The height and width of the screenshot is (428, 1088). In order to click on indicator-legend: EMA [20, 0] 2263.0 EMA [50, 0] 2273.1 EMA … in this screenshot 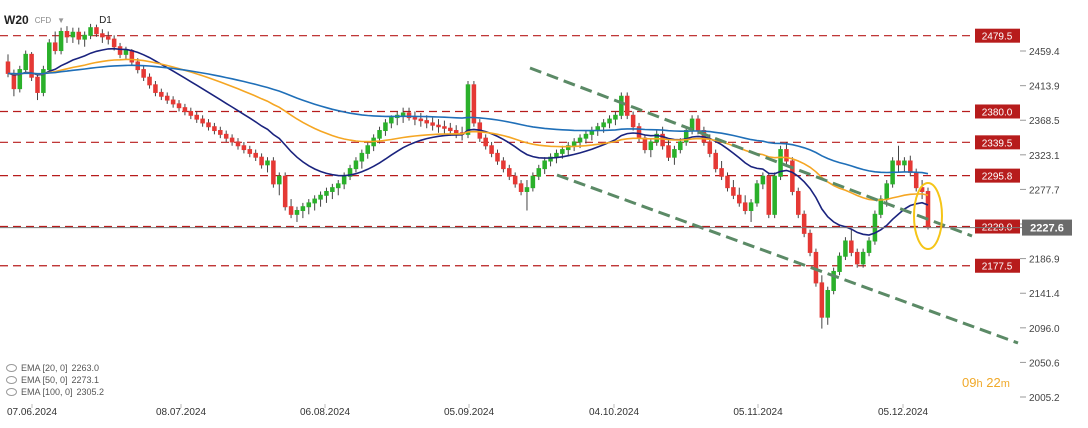, I will do `click(55, 380)`.